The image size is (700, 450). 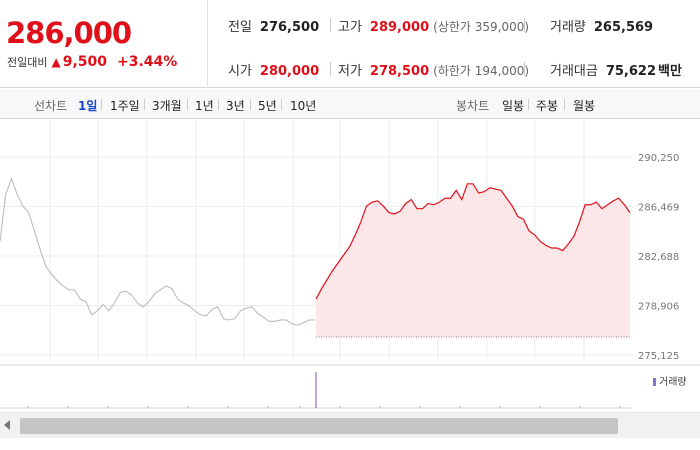 I want to click on y-axis: 290,250 286,469 282,688 278,906 275,125, so click(x=658, y=257).